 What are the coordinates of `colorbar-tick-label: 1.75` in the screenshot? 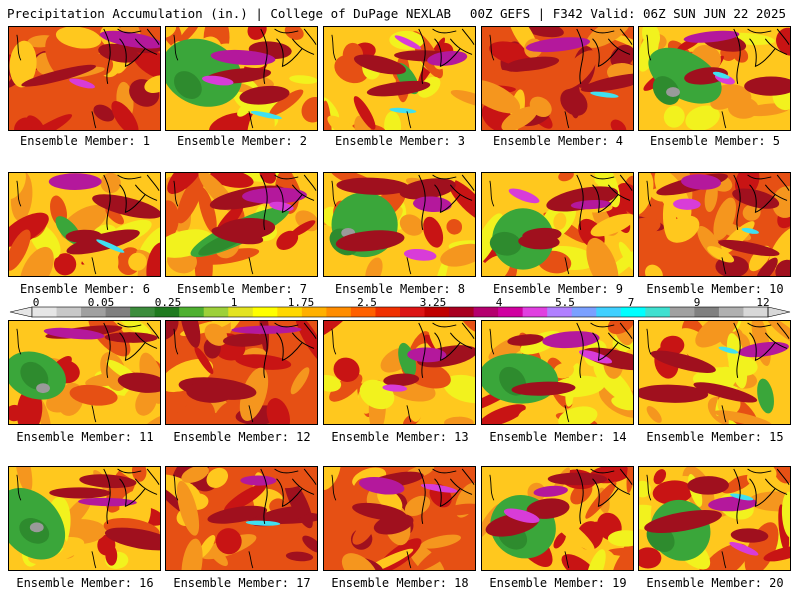 It's located at (301, 302).